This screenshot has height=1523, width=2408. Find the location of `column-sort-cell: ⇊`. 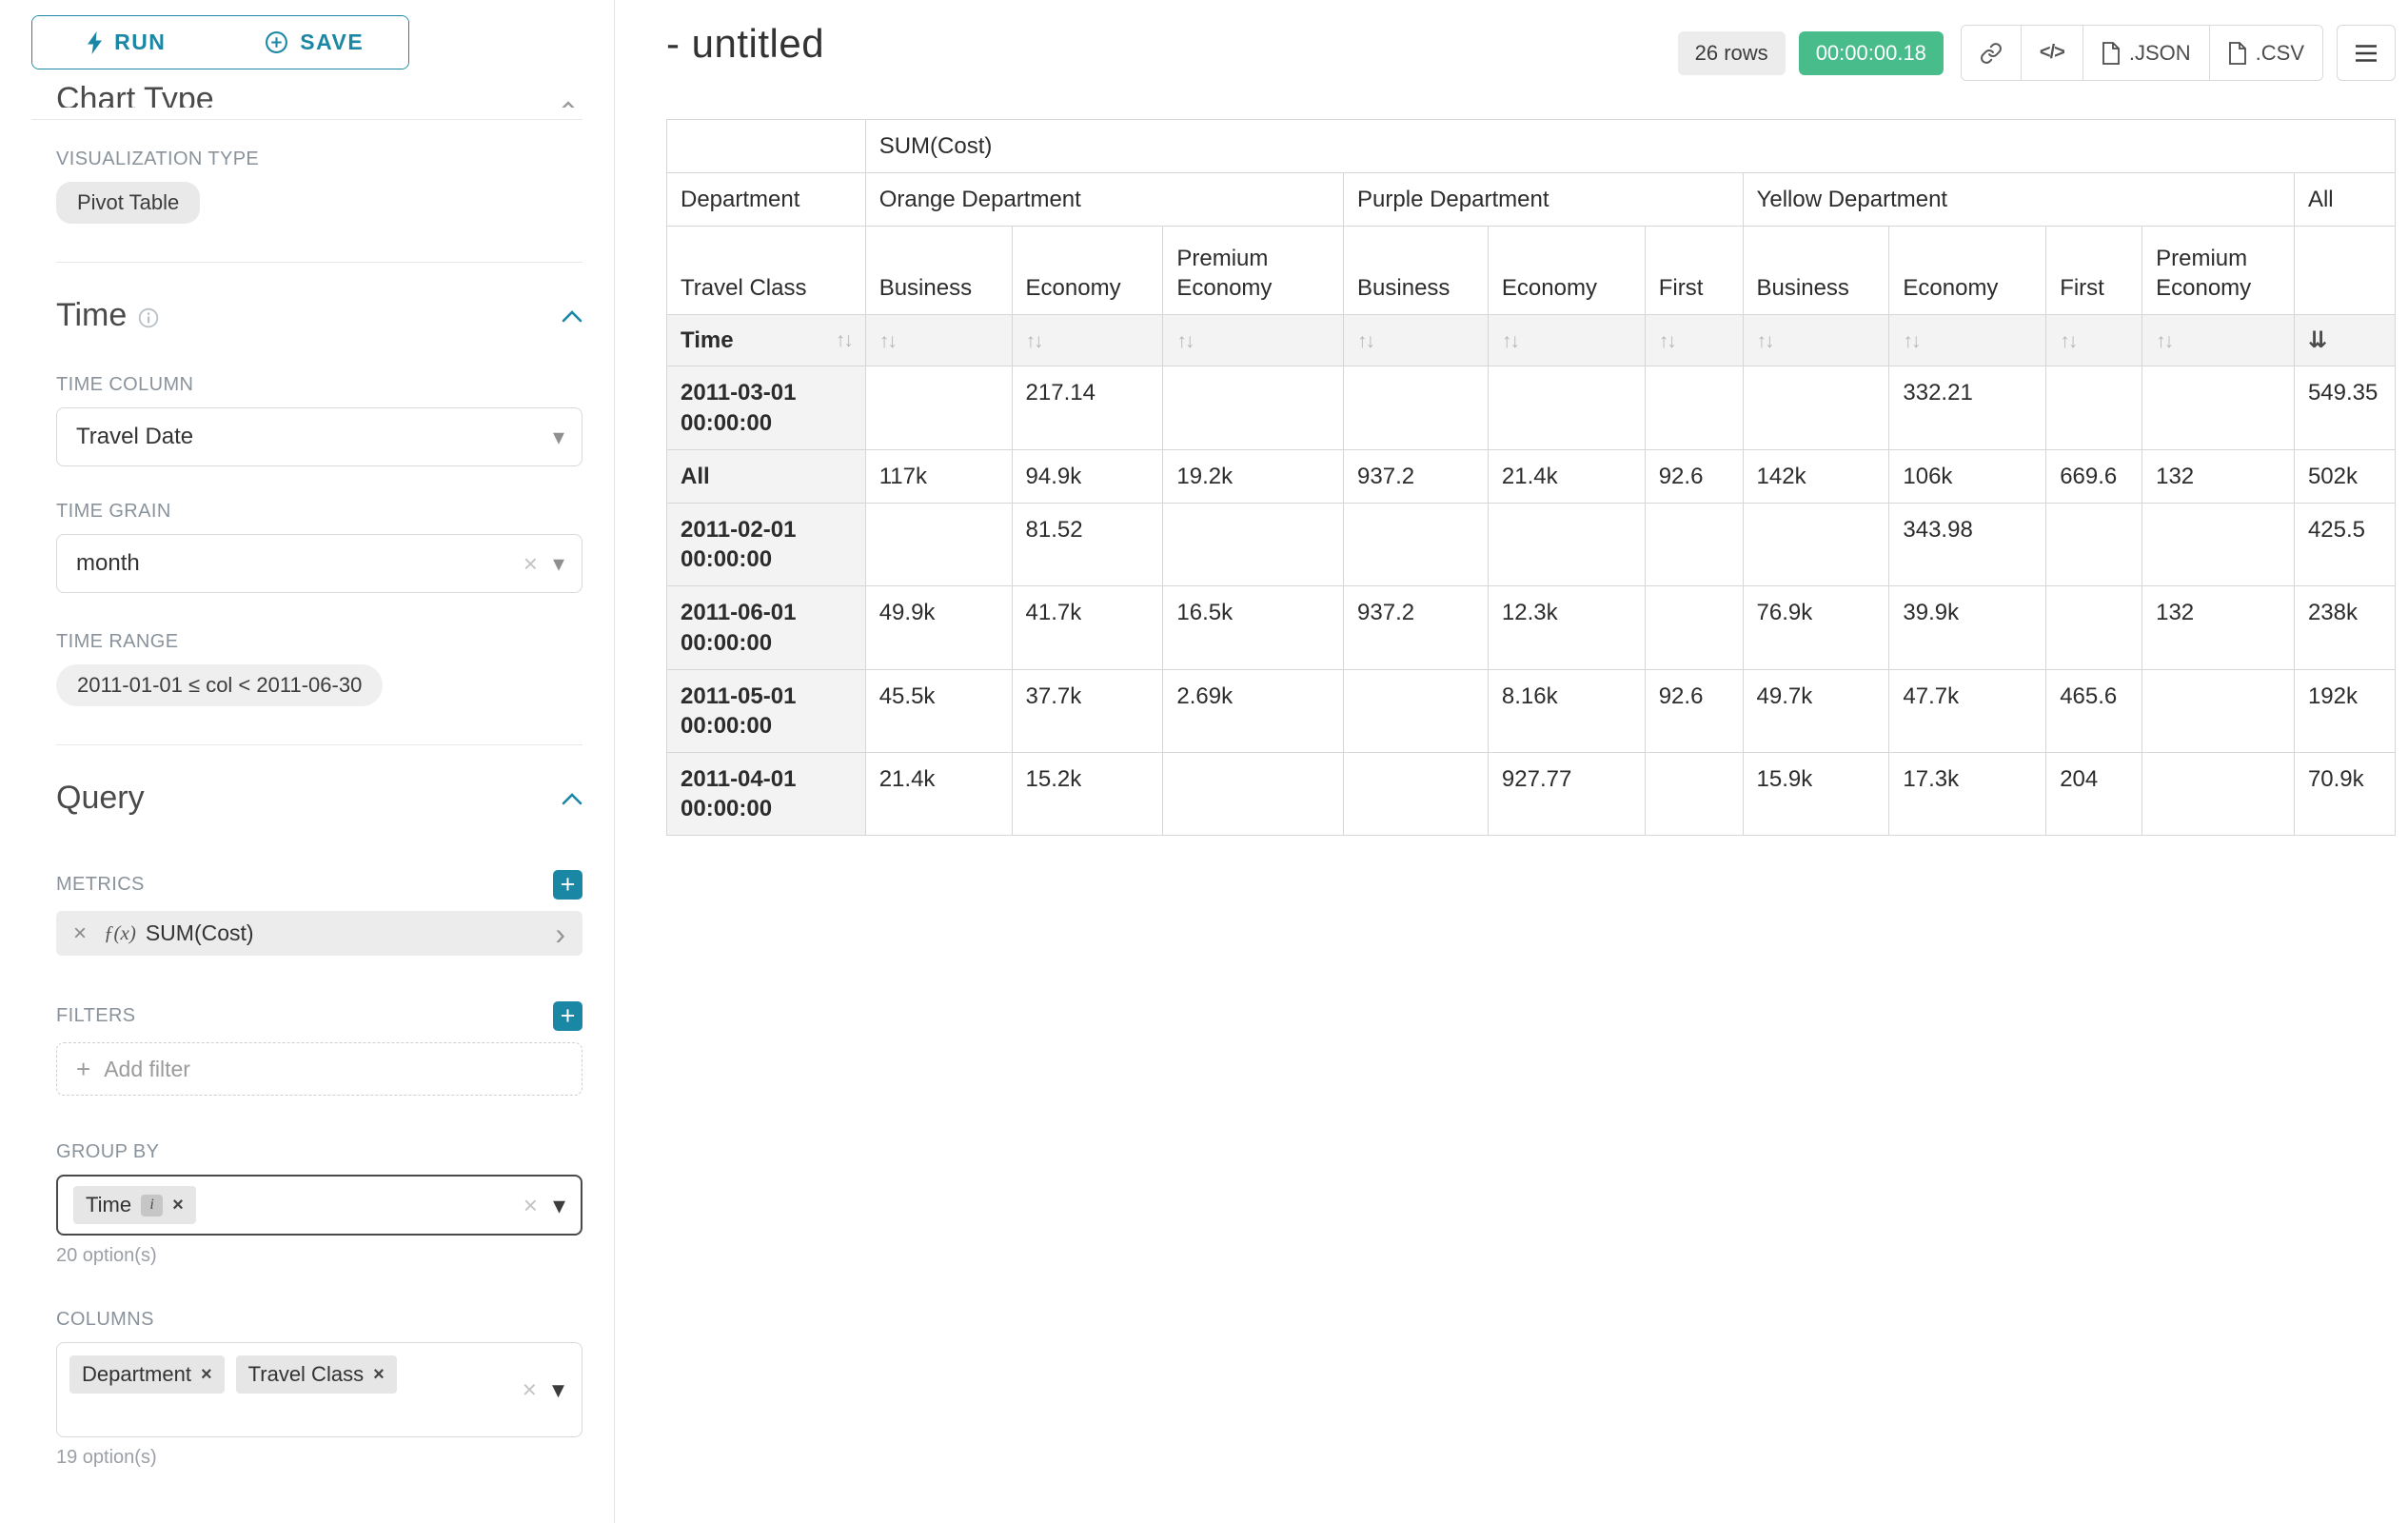

column-sort-cell: ⇊ is located at coordinates (2345, 341).